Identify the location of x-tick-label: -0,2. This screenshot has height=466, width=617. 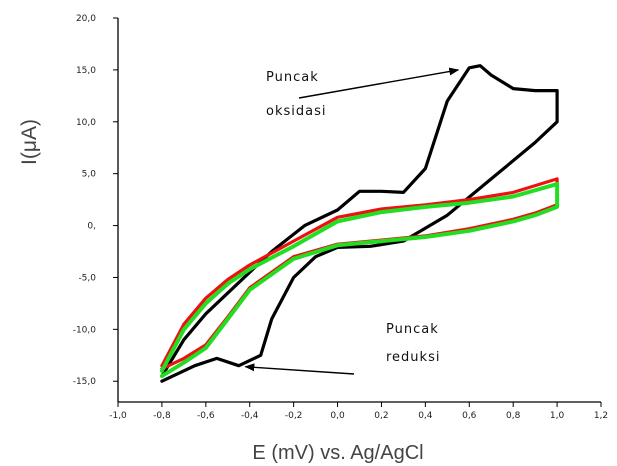
(294, 416).